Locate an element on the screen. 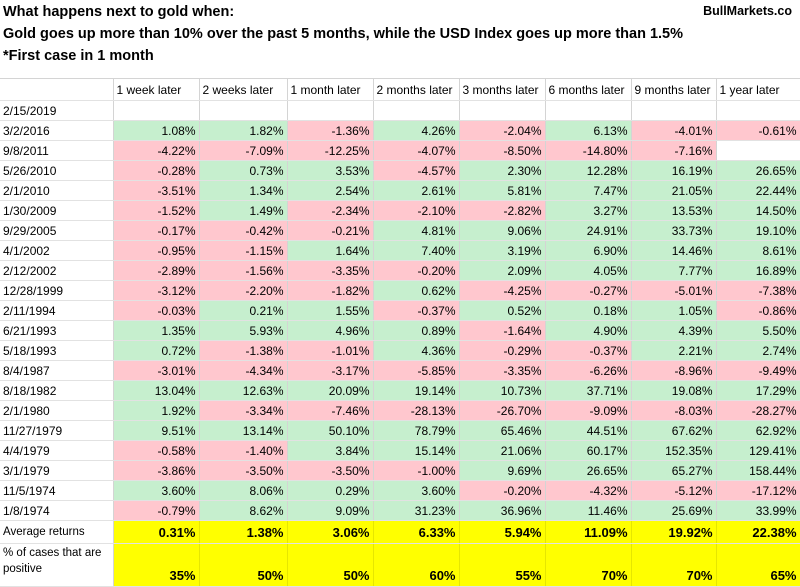 This screenshot has height=587, width=800. return-cell: -2.10% is located at coordinates (416, 210).